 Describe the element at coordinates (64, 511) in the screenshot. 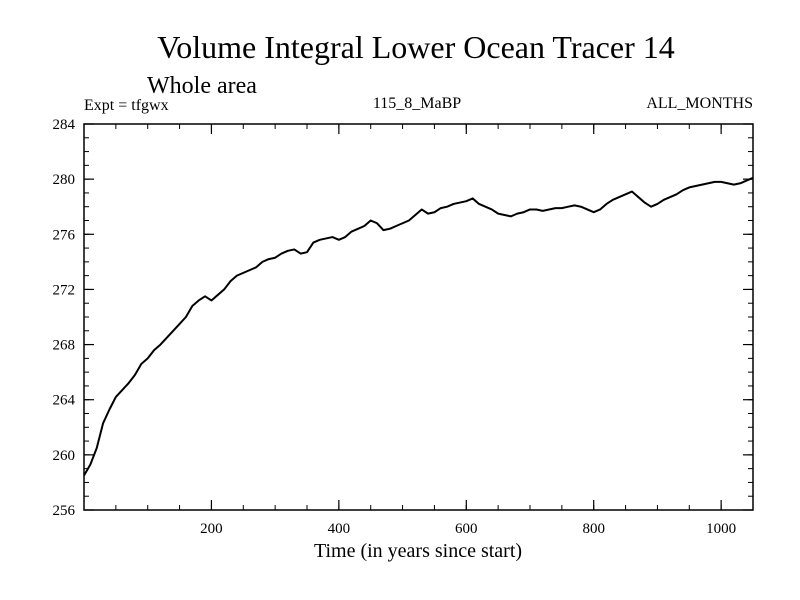

I see `y-tick-label: 256` at that location.